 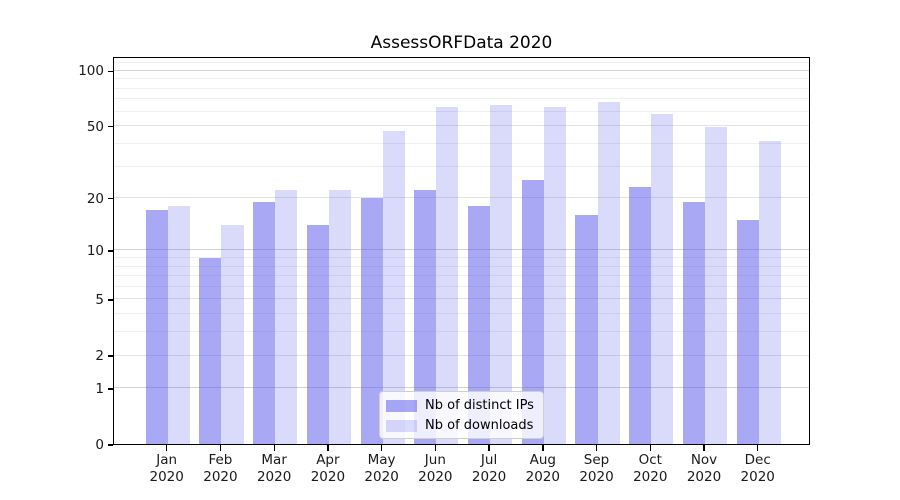 What do you see at coordinates (596, 448) in the screenshot?
I see `x-tick-mark-sep` at bounding box center [596, 448].